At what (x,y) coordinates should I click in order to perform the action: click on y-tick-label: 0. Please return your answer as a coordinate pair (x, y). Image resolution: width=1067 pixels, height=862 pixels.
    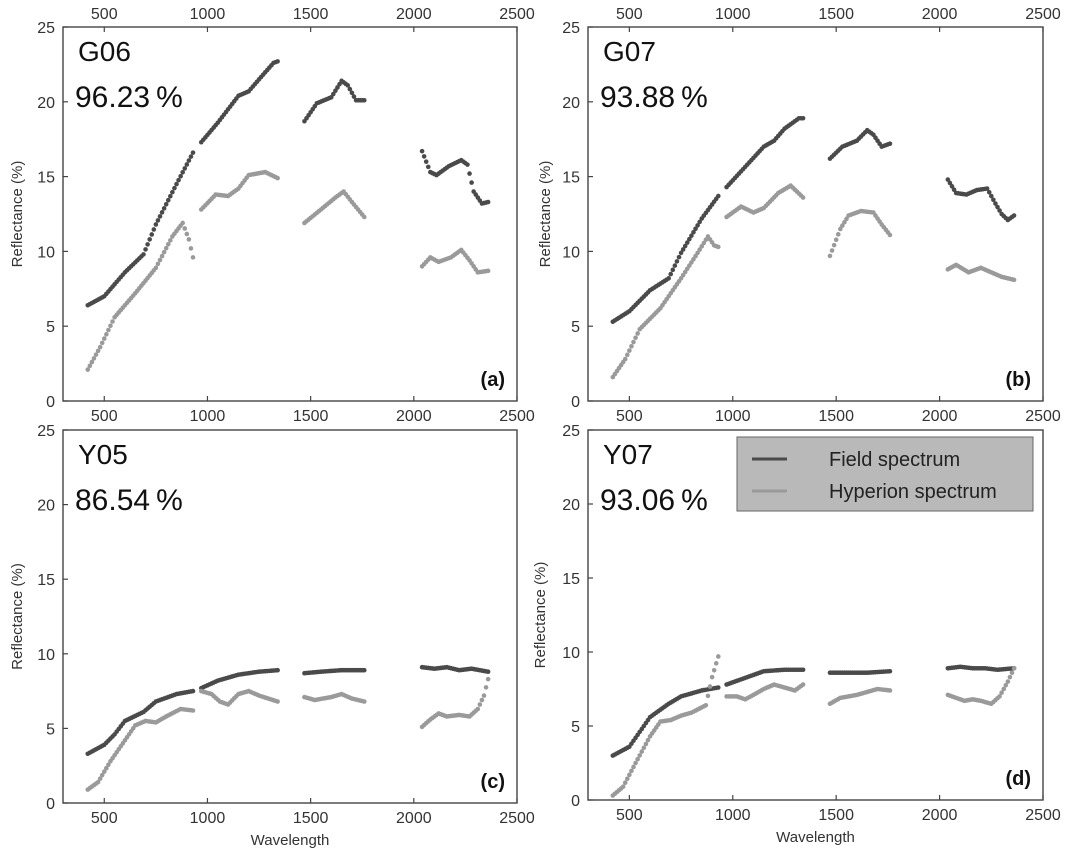
    Looking at the image, I should click on (575, 402).